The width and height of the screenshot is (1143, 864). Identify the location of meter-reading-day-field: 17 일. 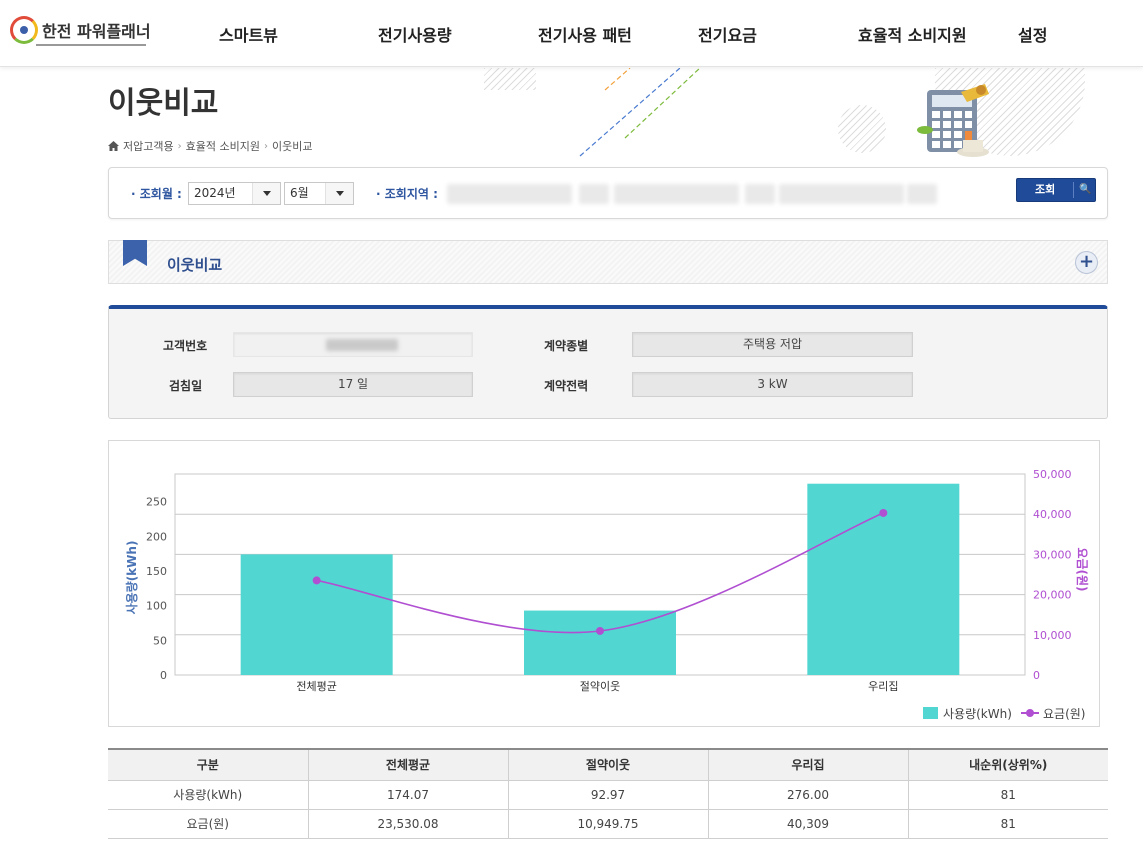
(353, 384).